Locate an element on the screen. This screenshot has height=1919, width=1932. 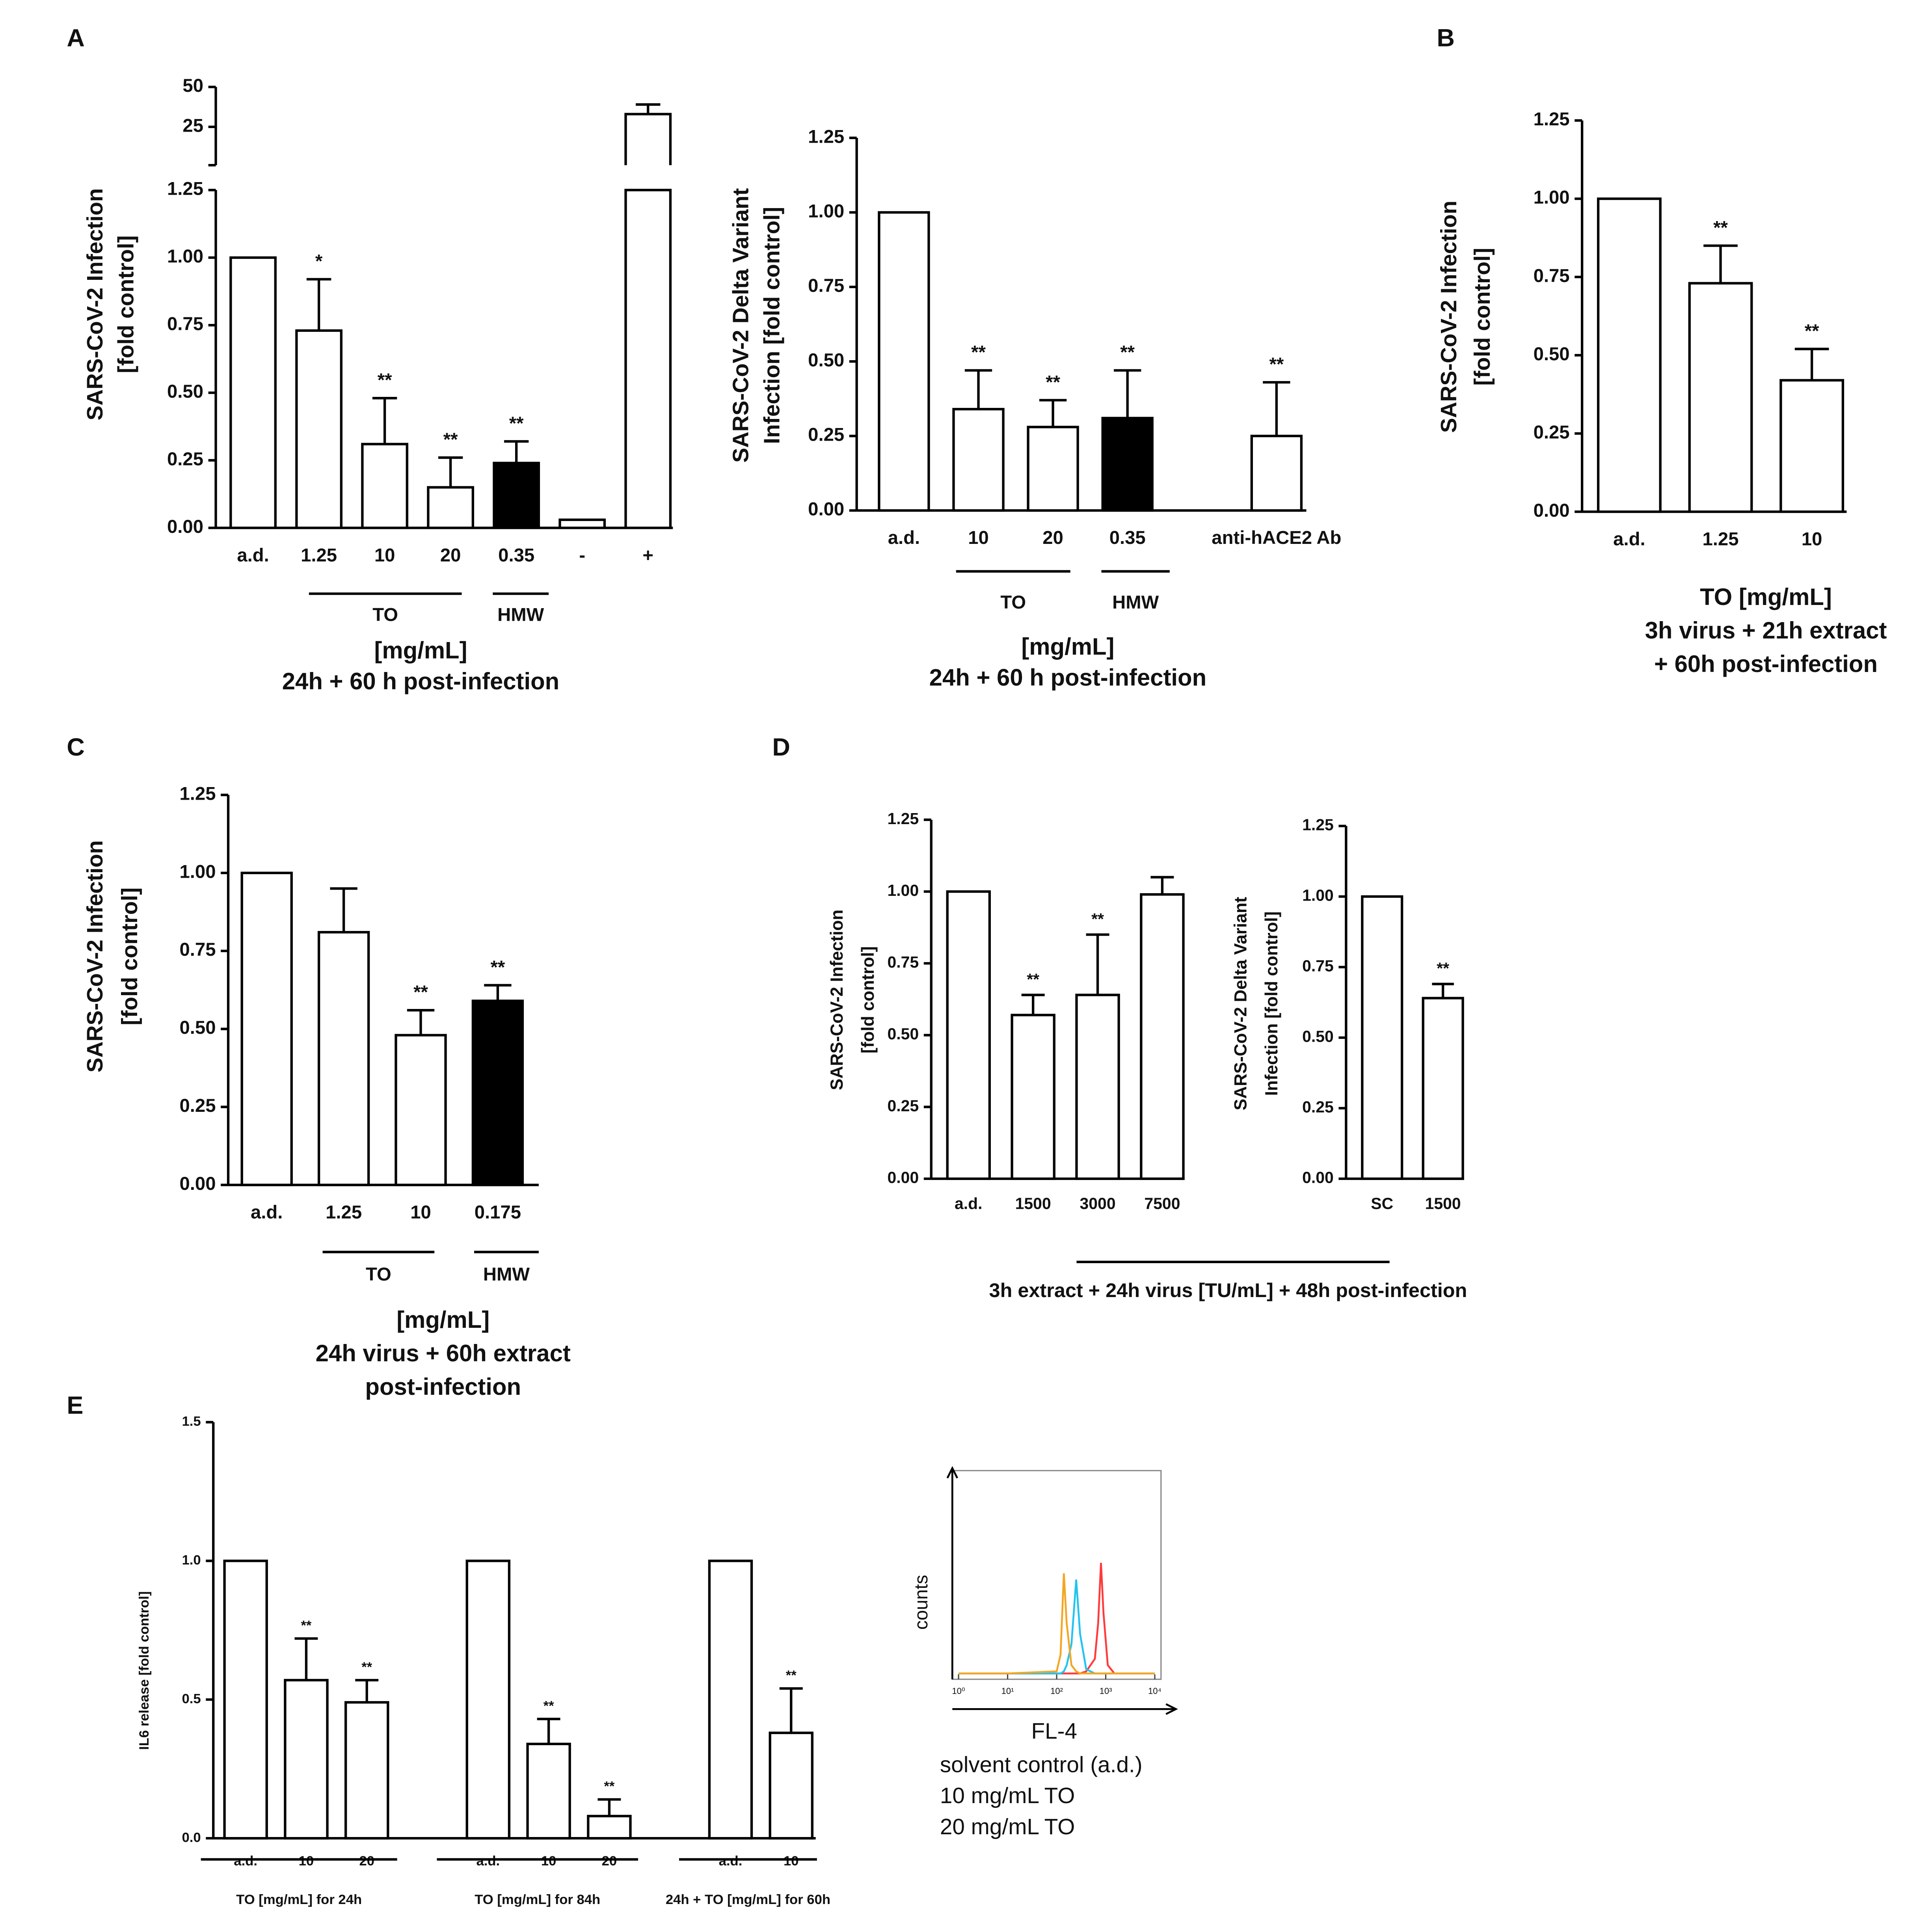
x-tick-label: 0.35 is located at coordinates (1127, 537).